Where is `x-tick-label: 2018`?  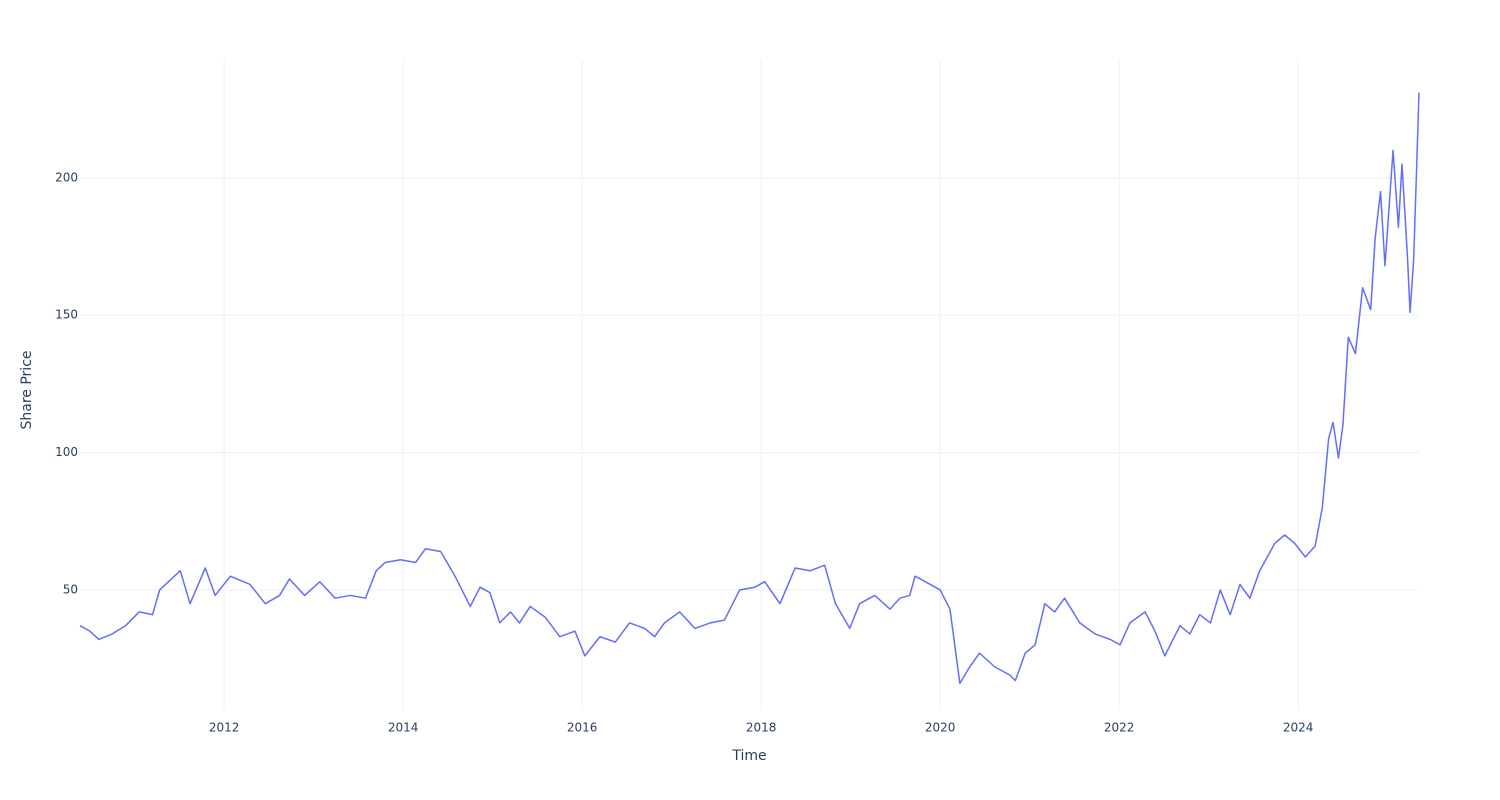 x-tick-label: 2018 is located at coordinates (761, 728).